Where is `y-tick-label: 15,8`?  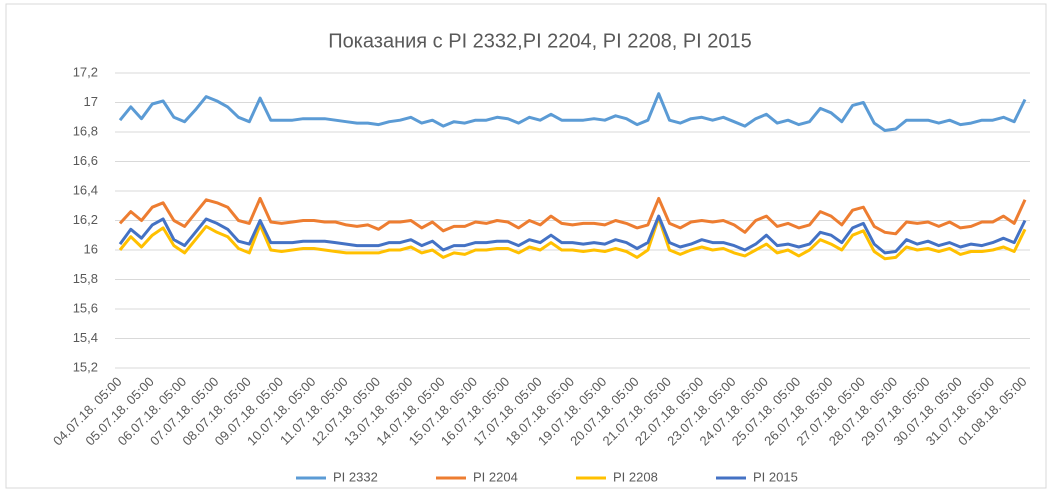
y-tick-label: 15,8 is located at coordinates (85, 278).